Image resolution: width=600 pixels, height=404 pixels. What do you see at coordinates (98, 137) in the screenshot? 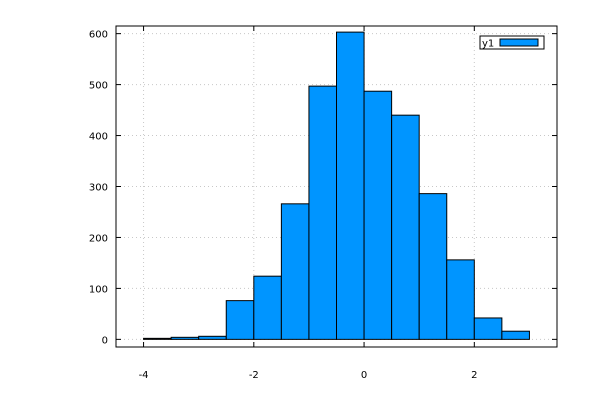
I see `y-tick-label: 400` at bounding box center [98, 137].